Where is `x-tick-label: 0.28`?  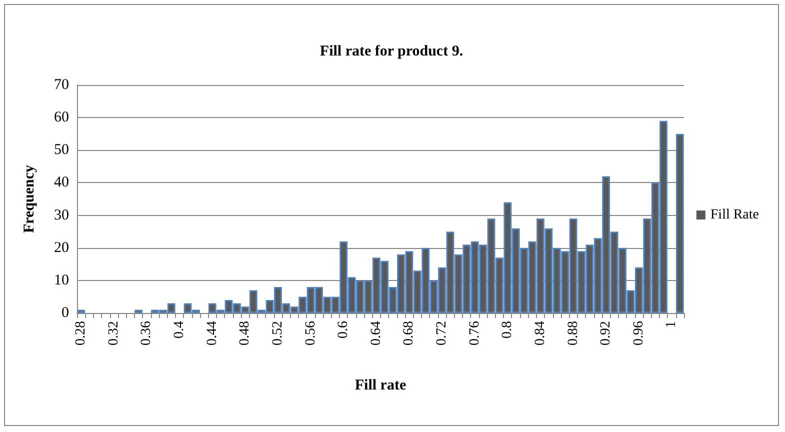 x-tick-label: 0.28 is located at coordinates (81, 333).